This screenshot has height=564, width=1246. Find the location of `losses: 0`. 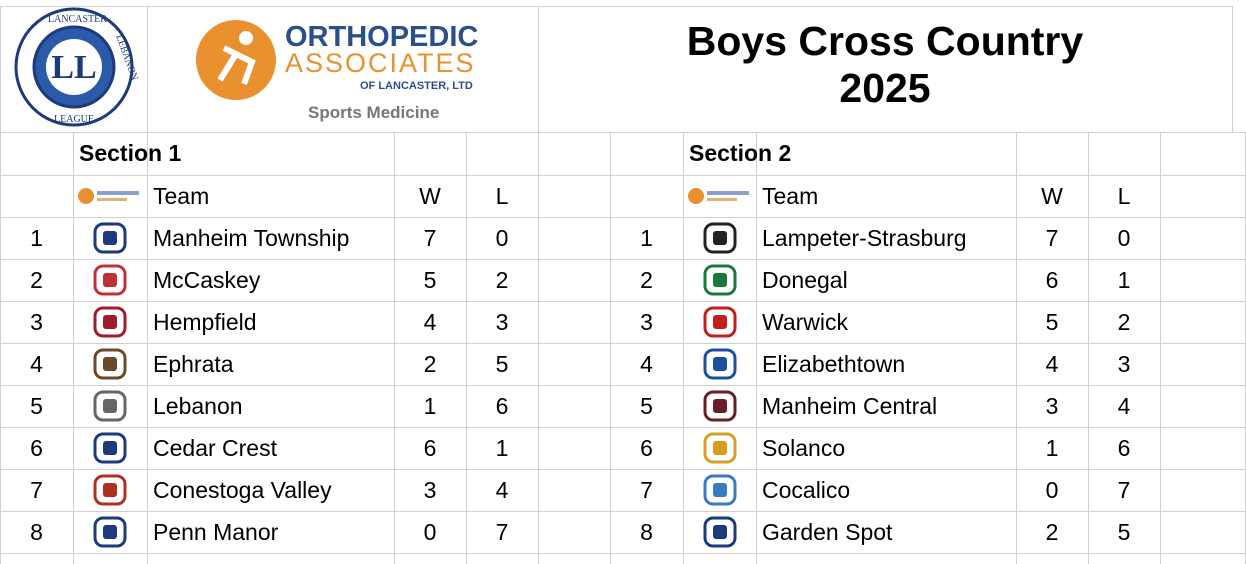

losses: 0 is located at coordinates (1124, 237).